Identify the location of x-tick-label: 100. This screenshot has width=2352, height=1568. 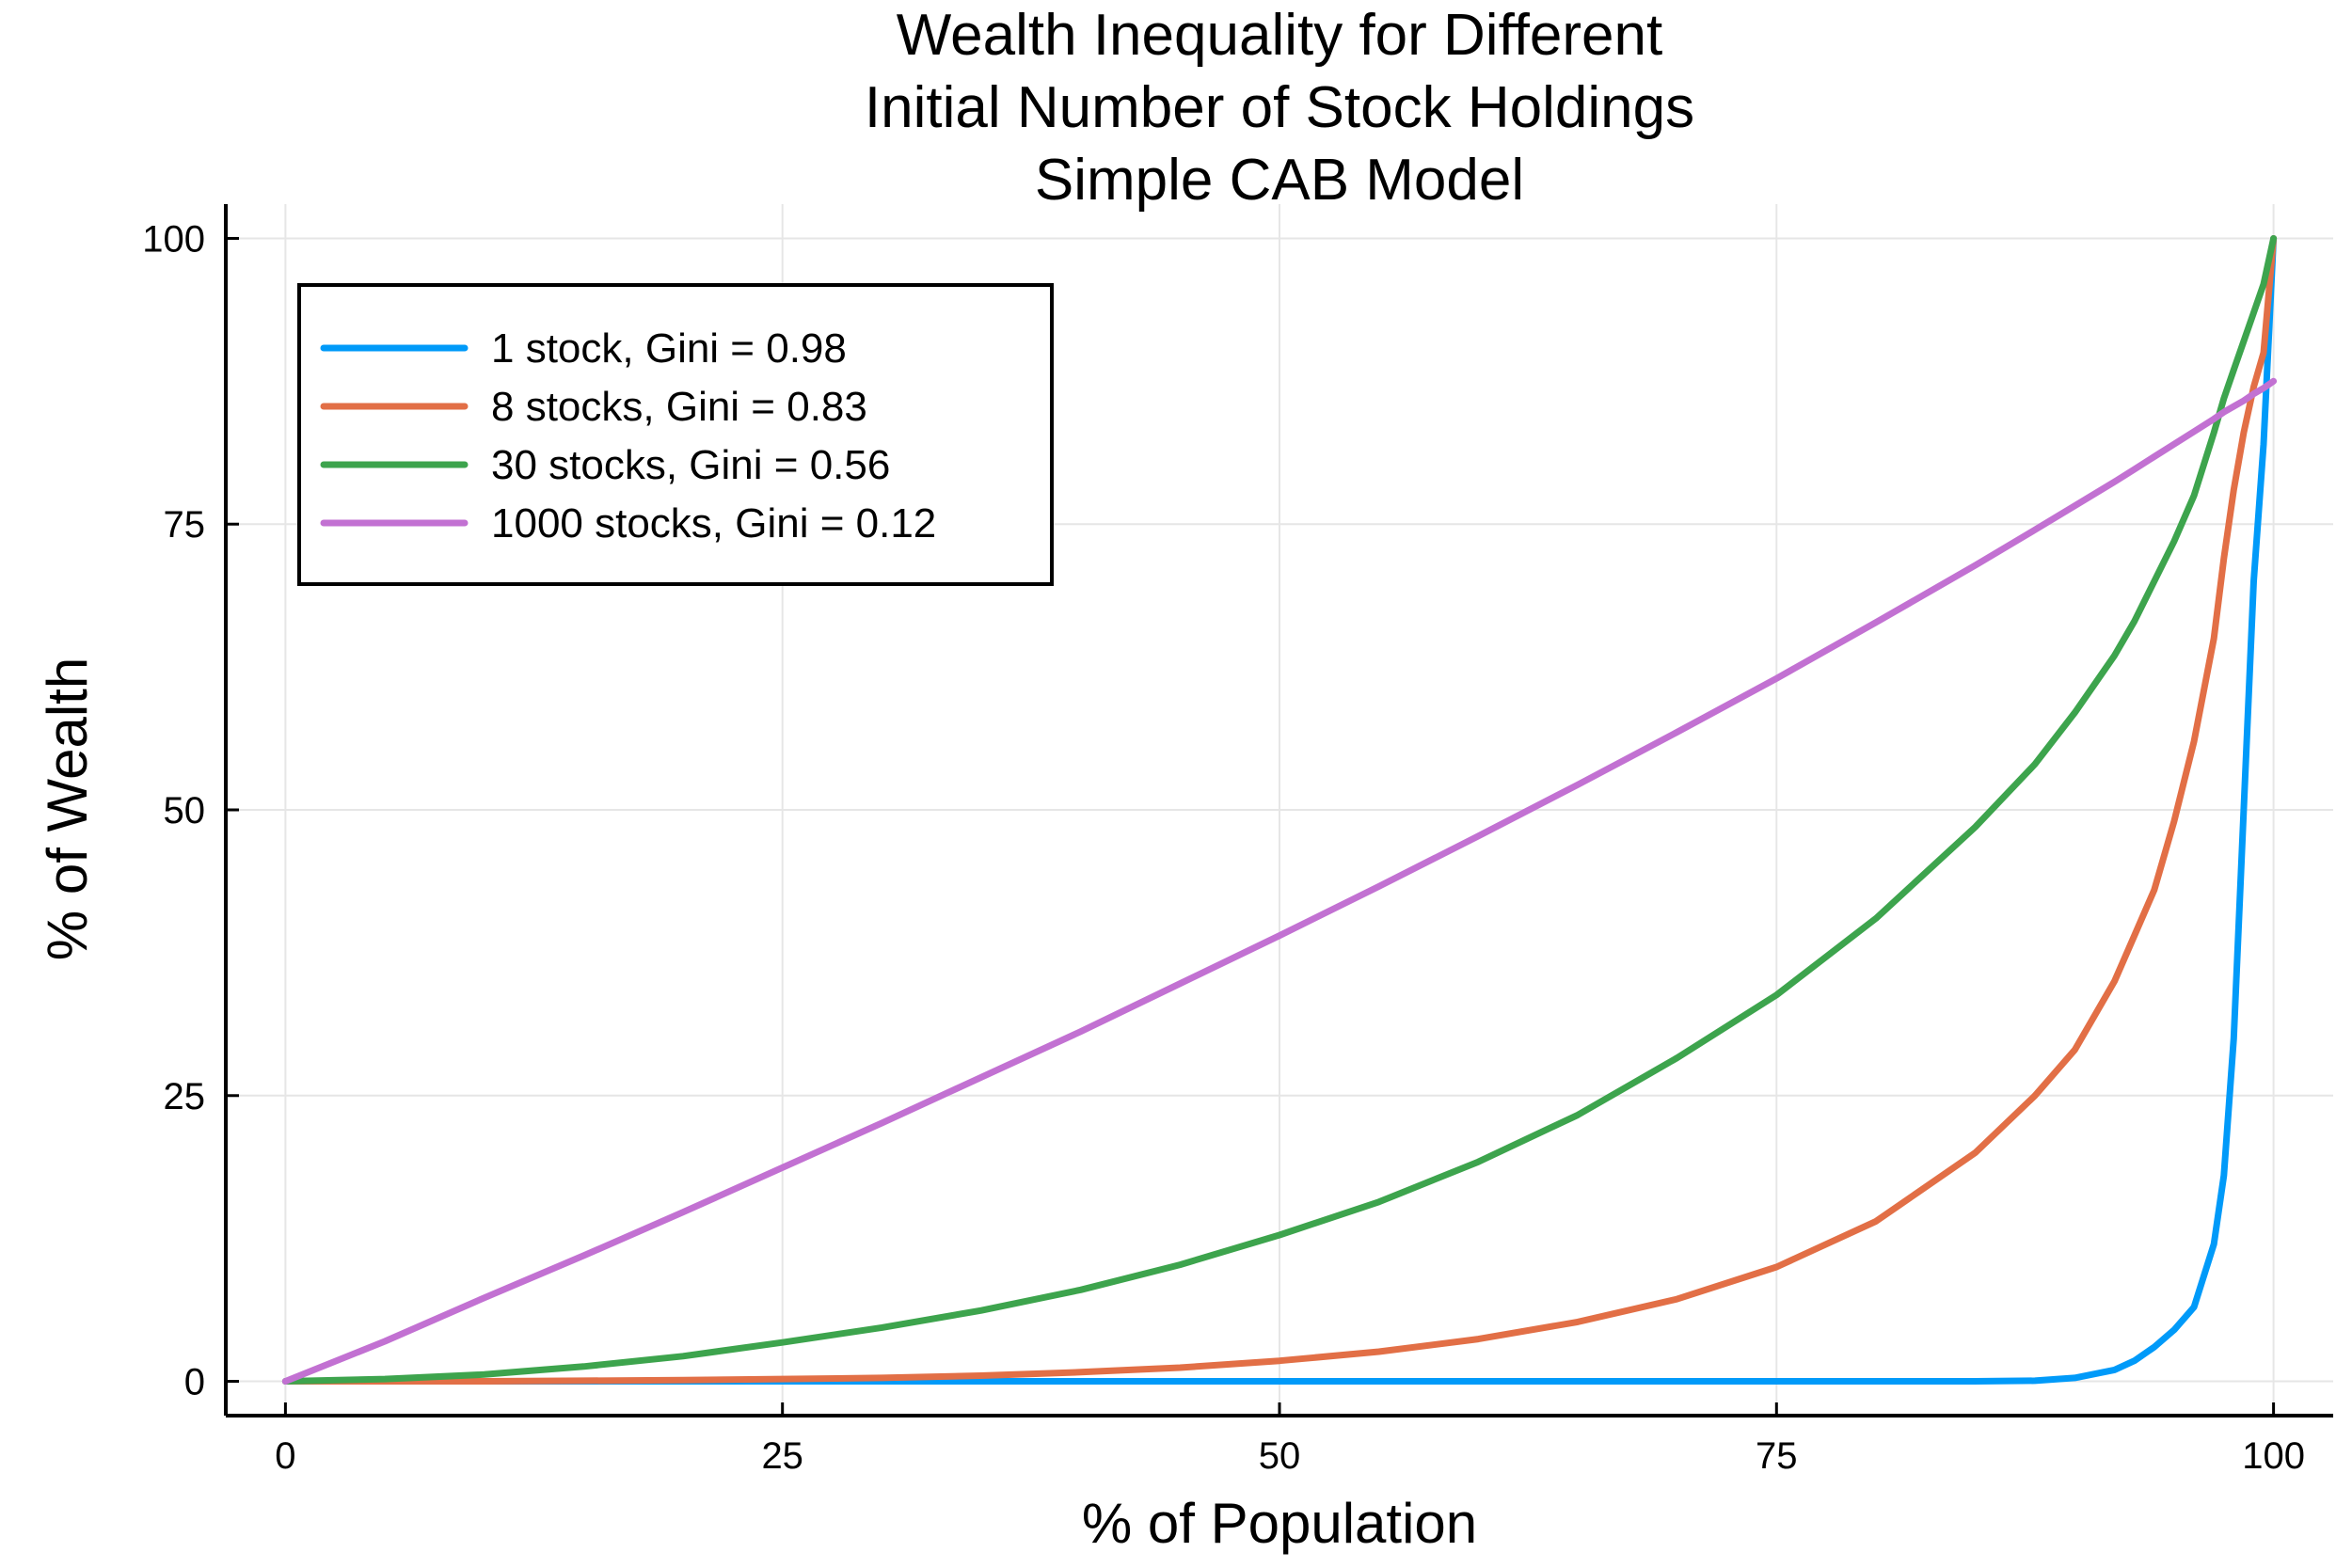
(2273, 1456).